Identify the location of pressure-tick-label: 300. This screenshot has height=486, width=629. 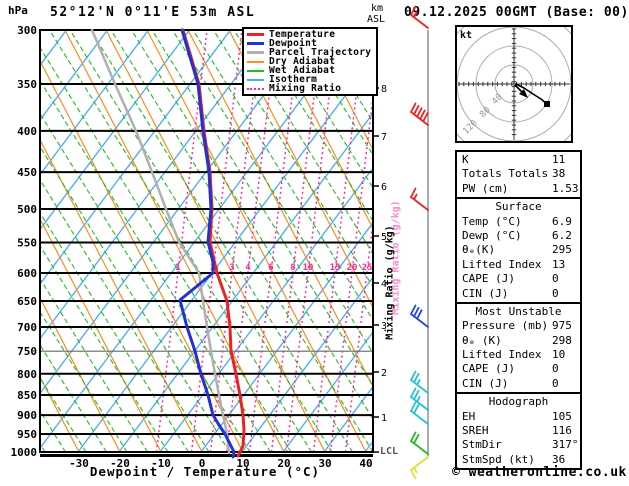
(27, 30).